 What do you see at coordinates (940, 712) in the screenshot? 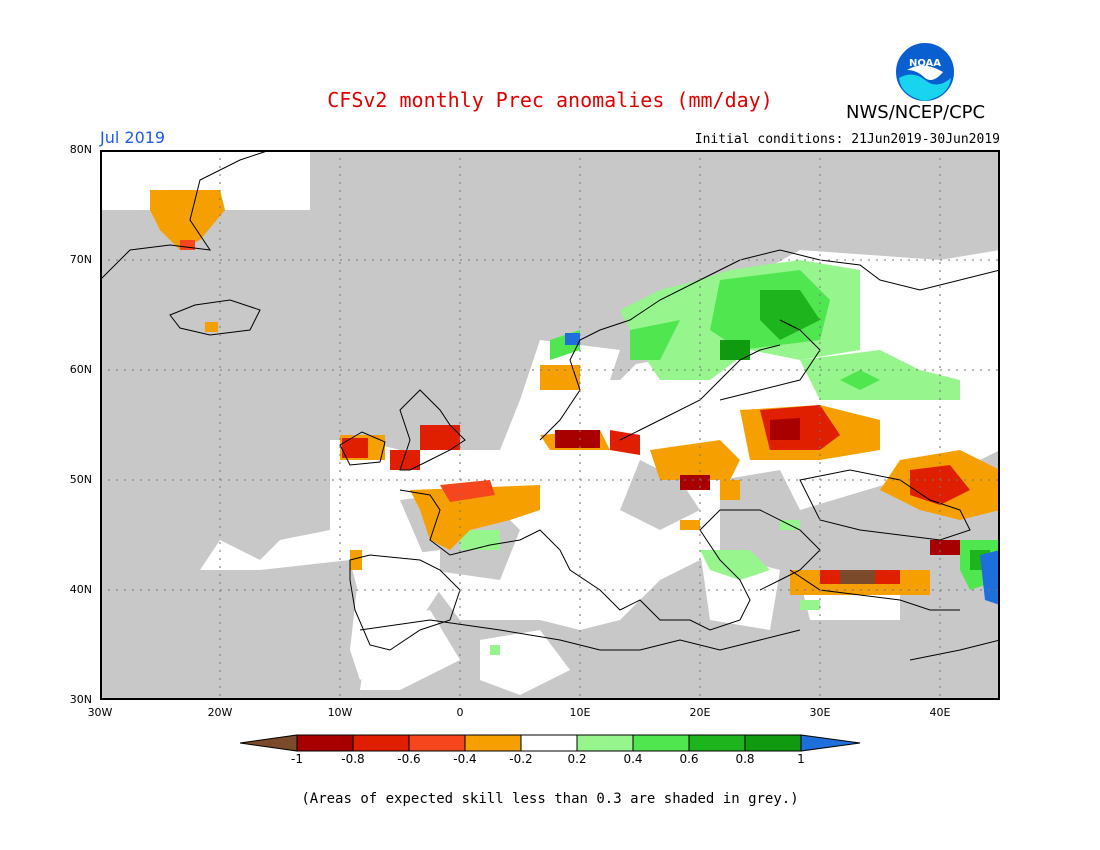
I see `lon-label-40e: 40E` at bounding box center [940, 712].